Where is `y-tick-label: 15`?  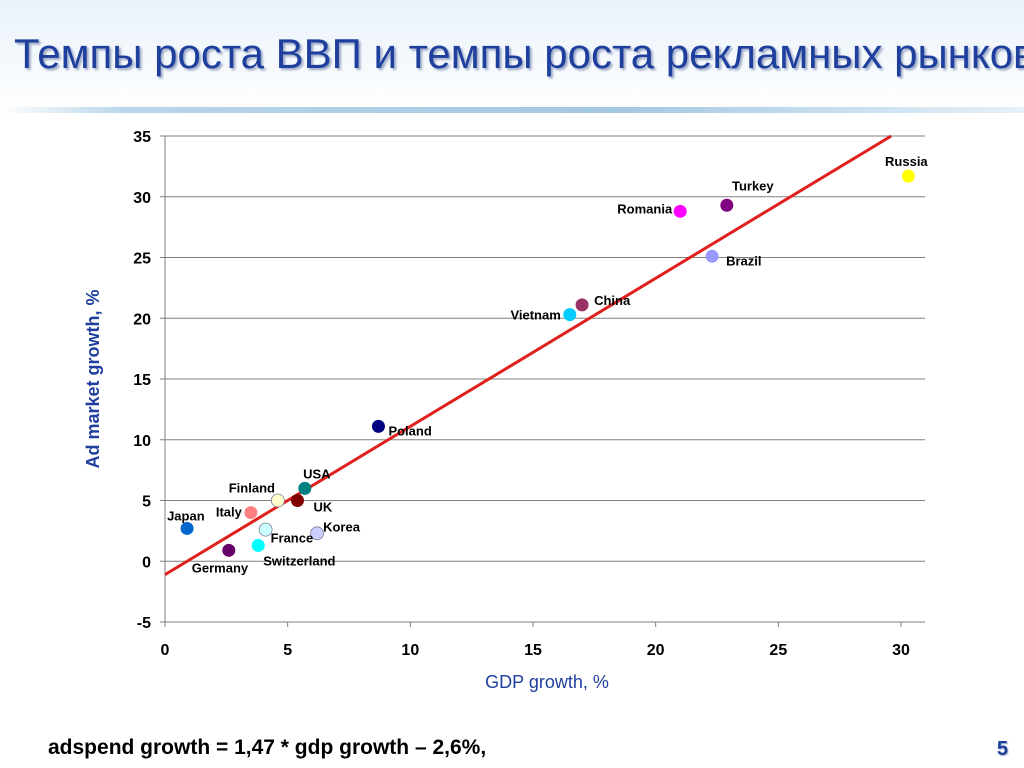
y-tick-label: 15 is located at coordinates (142, 380).